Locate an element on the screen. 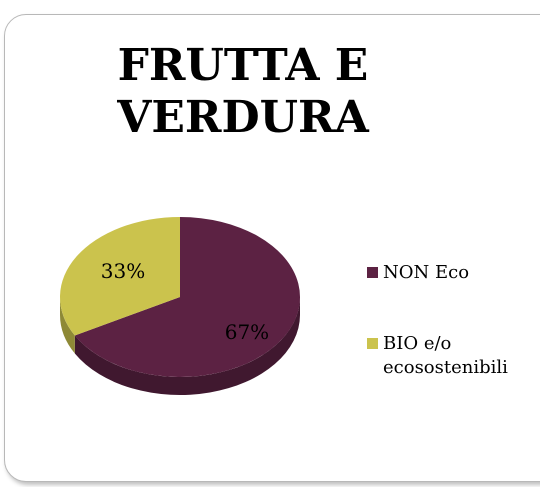 Image resolution: width=540 pixels, height=487 pixels. legend-item: NON Eco is located at coordinates (442, 273).